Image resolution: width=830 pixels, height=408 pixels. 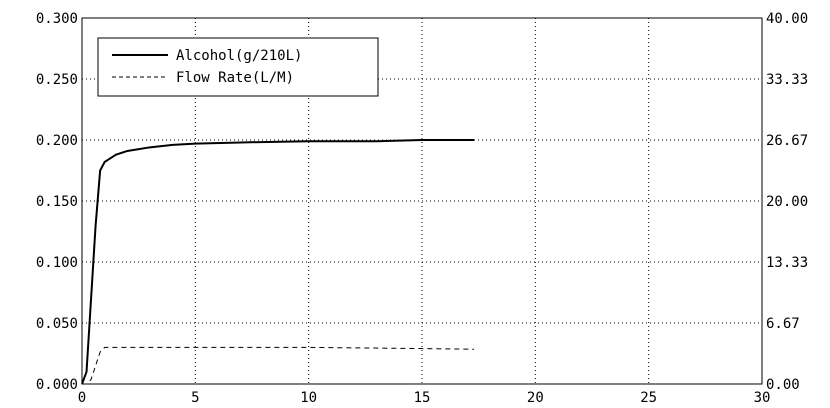 I want to click on x-tick-label: 25, so click(x=648, y=398).